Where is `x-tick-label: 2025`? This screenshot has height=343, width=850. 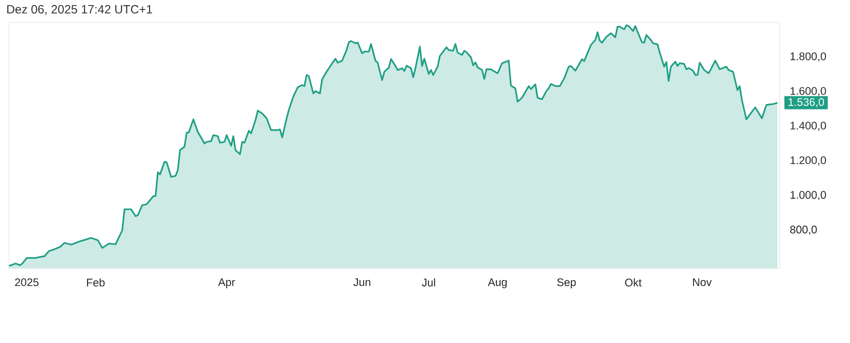
x-tick-label: 2025 is located at coordinates (27, 282).